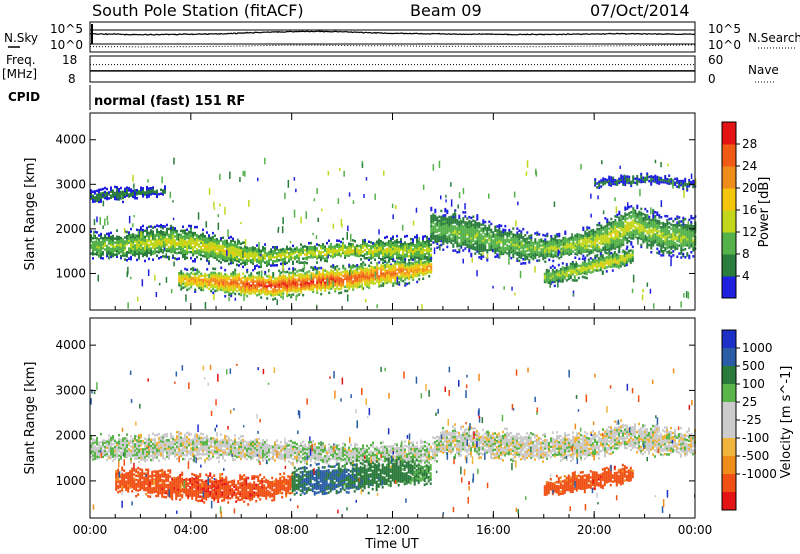  What do you see at coordinates (749, 144) in the screenshot?
I see `power-colorbar-tick: 28` at bounding box center [749, 144].